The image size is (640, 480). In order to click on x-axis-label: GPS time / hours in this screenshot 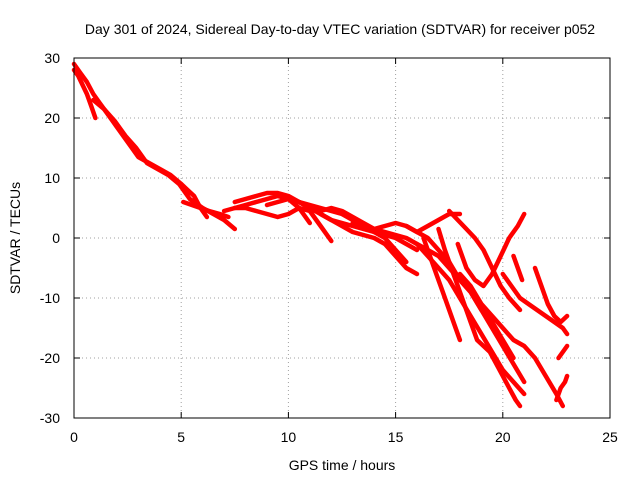, I will do `click(342, 465)`.